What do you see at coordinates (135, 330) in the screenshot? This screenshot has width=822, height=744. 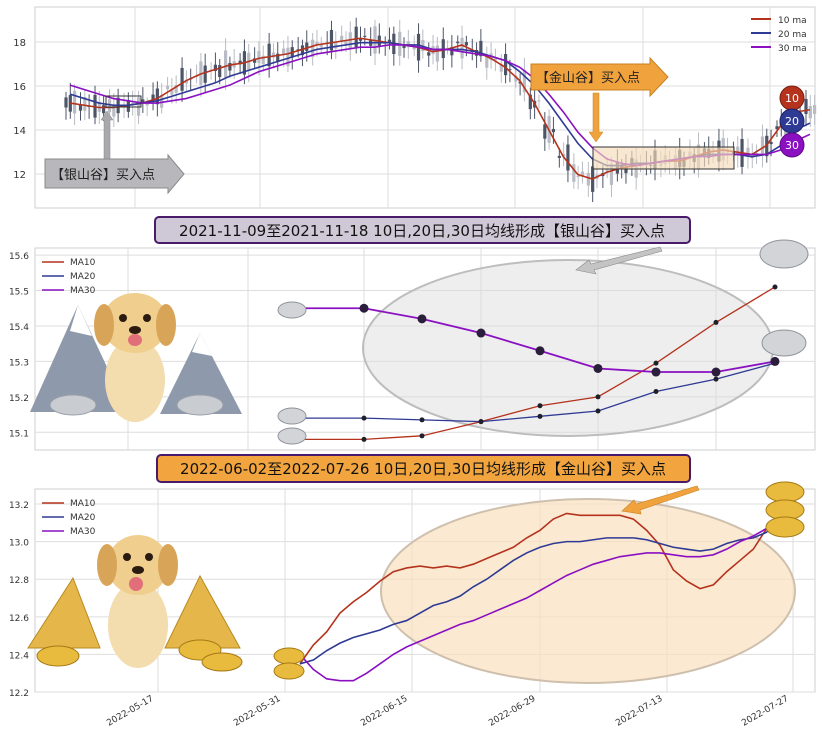 I see `dog-nose` at bounding box center [135, 330].